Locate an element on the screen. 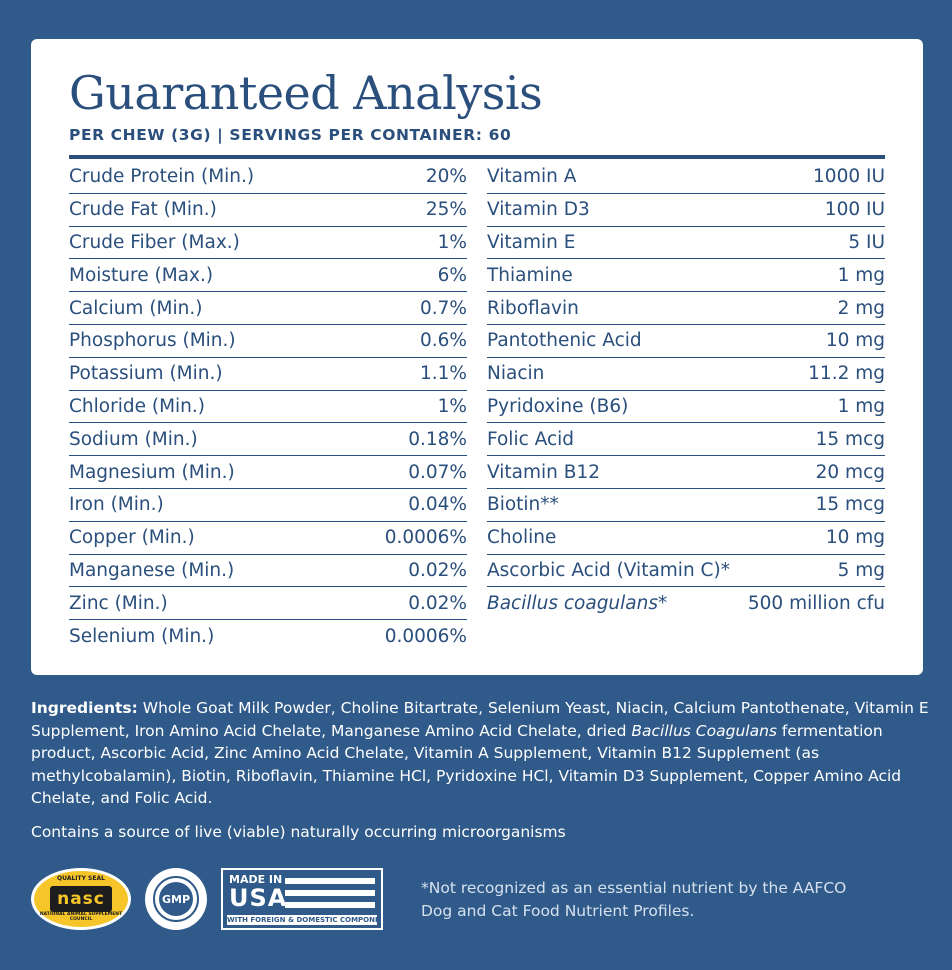 The height and width of the screenshot is (970, 952). nutrient-name: Manganese (Min.) is located at coordinates (152, 570).